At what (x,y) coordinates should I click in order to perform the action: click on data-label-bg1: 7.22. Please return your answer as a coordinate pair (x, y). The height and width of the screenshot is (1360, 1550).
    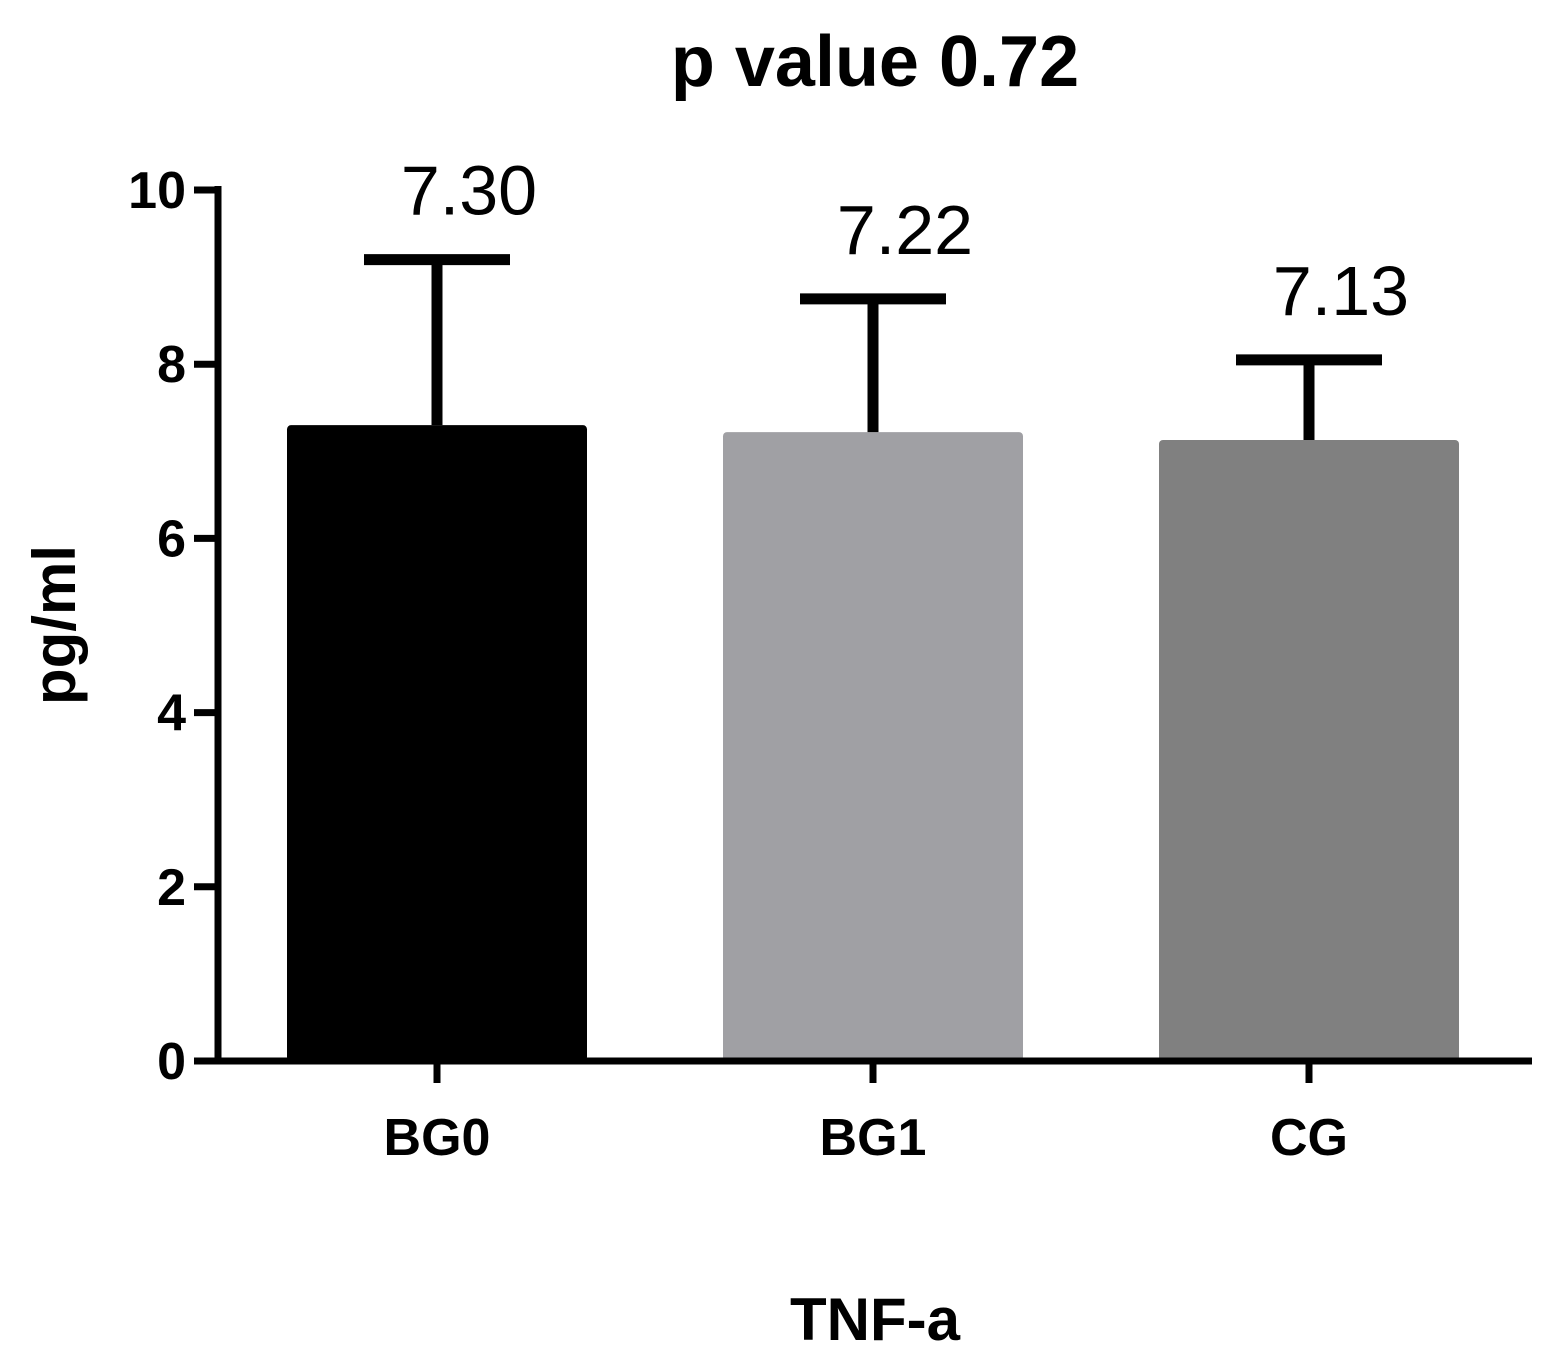
    Looking at the image, I should click on (905, 230).